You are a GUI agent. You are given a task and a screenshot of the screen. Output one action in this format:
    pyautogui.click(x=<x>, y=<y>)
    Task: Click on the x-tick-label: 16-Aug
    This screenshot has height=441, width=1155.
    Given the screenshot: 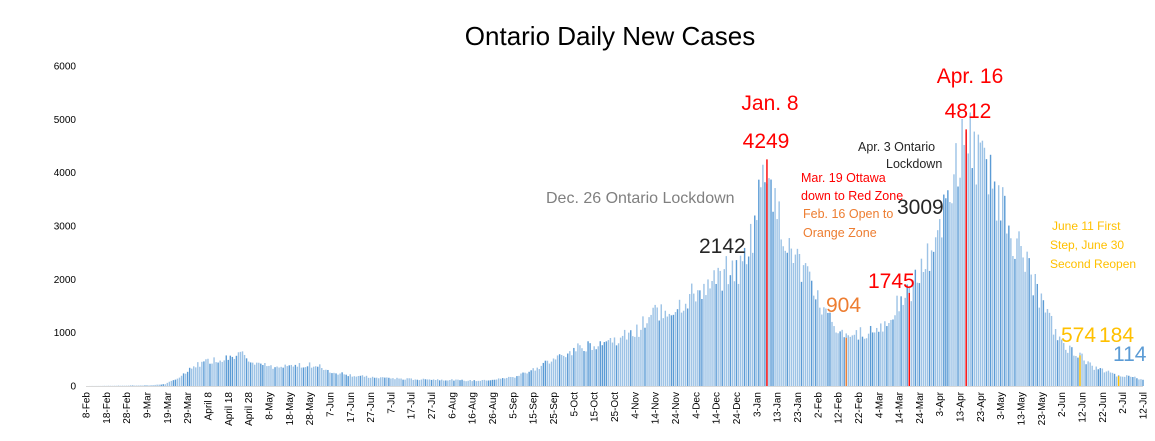 What is the action you would take?
    pyautogui.click(x=473, y=408)
    